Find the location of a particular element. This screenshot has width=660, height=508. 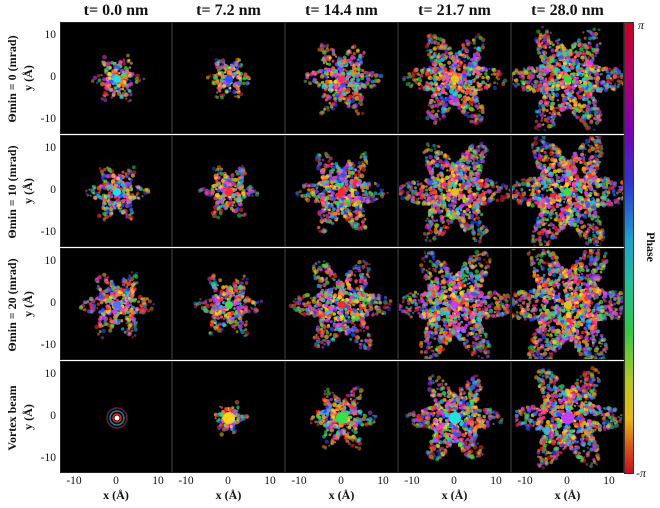

panel-r0-c0 is located at coordinates (116, 78).